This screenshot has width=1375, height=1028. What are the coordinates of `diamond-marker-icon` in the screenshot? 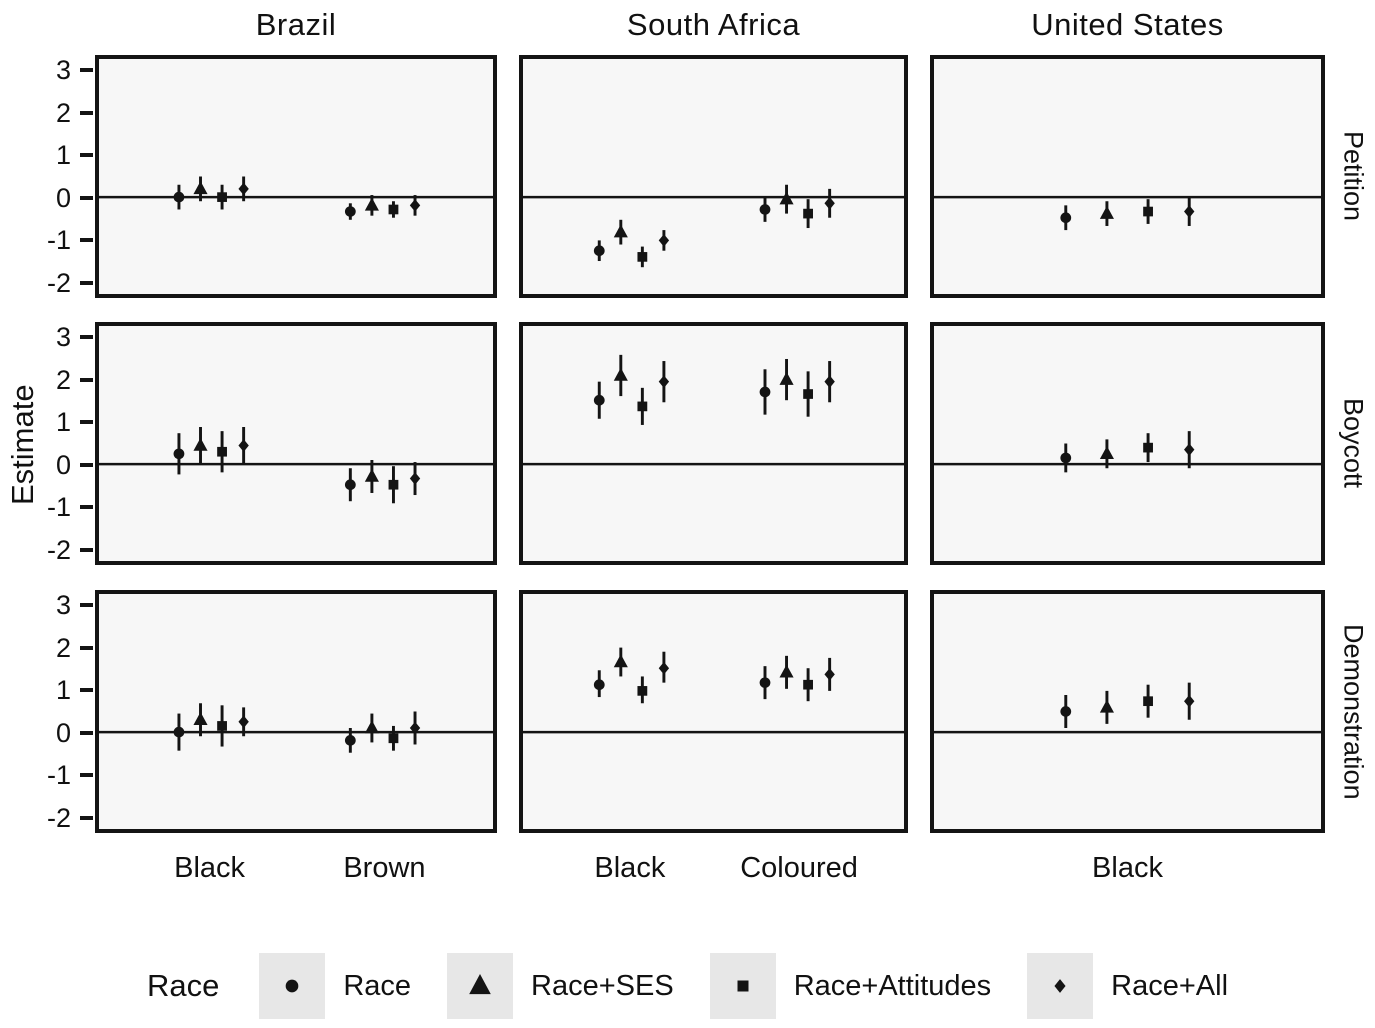 It's located at (1060, 986).